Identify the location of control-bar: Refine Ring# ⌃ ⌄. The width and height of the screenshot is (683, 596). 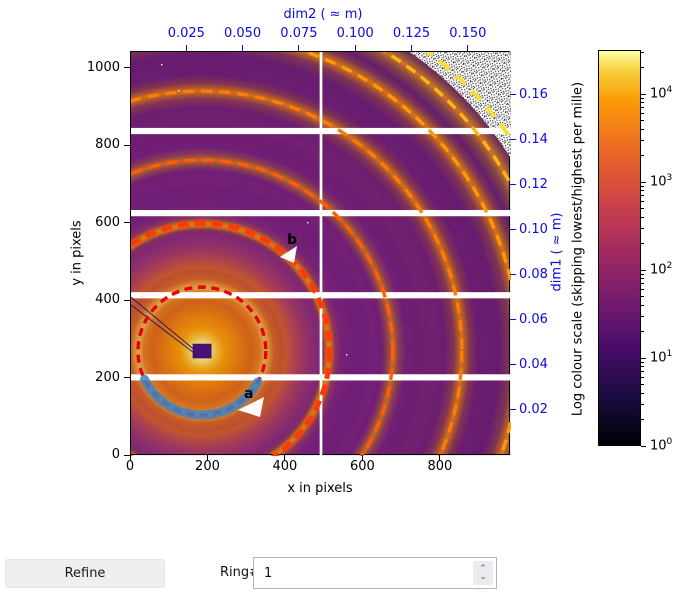
(341, 574).